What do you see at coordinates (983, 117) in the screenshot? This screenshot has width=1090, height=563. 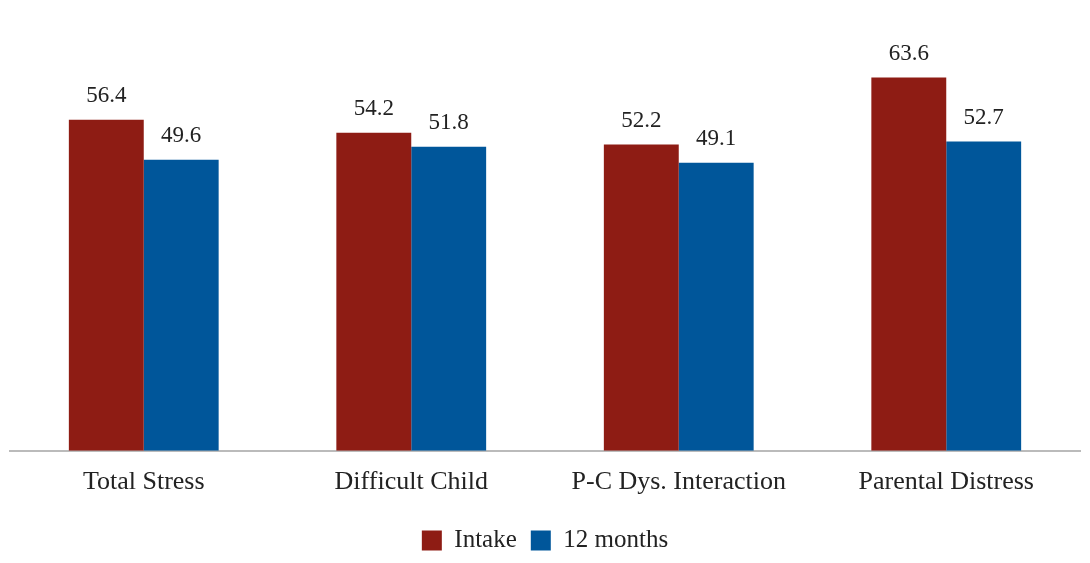 I see `data-label: 52.7` at bounding box center [983, 117].